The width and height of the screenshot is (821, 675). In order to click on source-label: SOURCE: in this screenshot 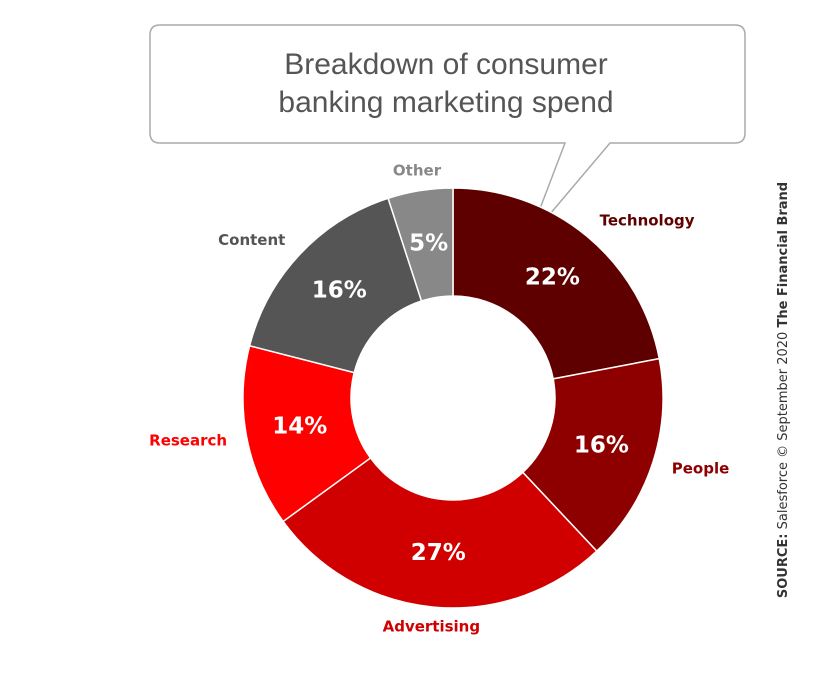, I will do `click(783, 566)`.